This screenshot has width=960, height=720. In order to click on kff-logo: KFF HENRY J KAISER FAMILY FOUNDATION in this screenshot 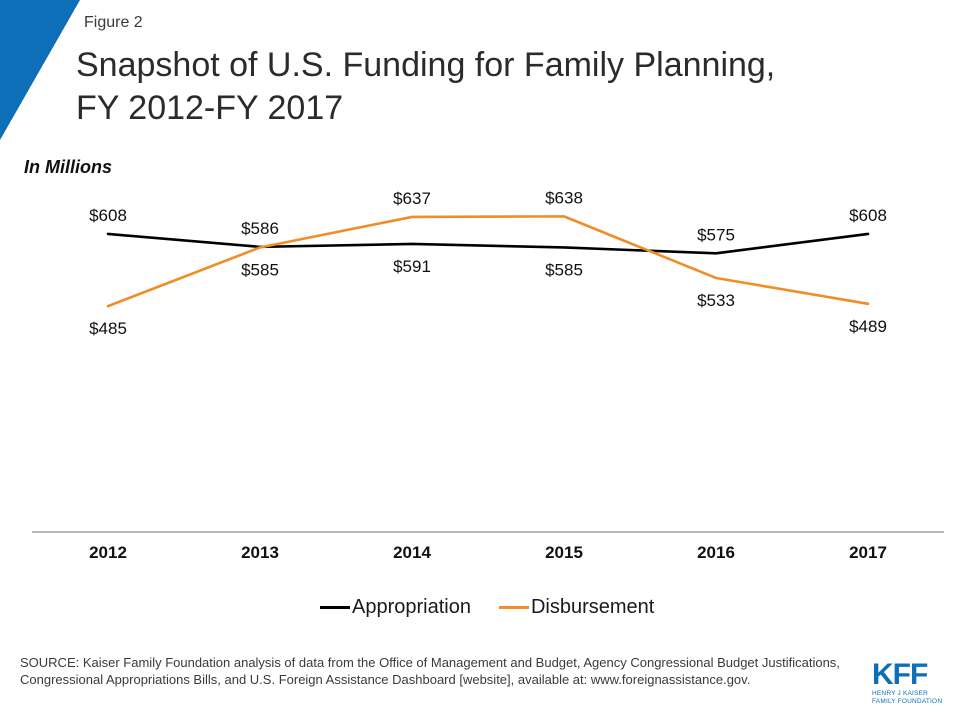, I will do `click(912, 685)`.